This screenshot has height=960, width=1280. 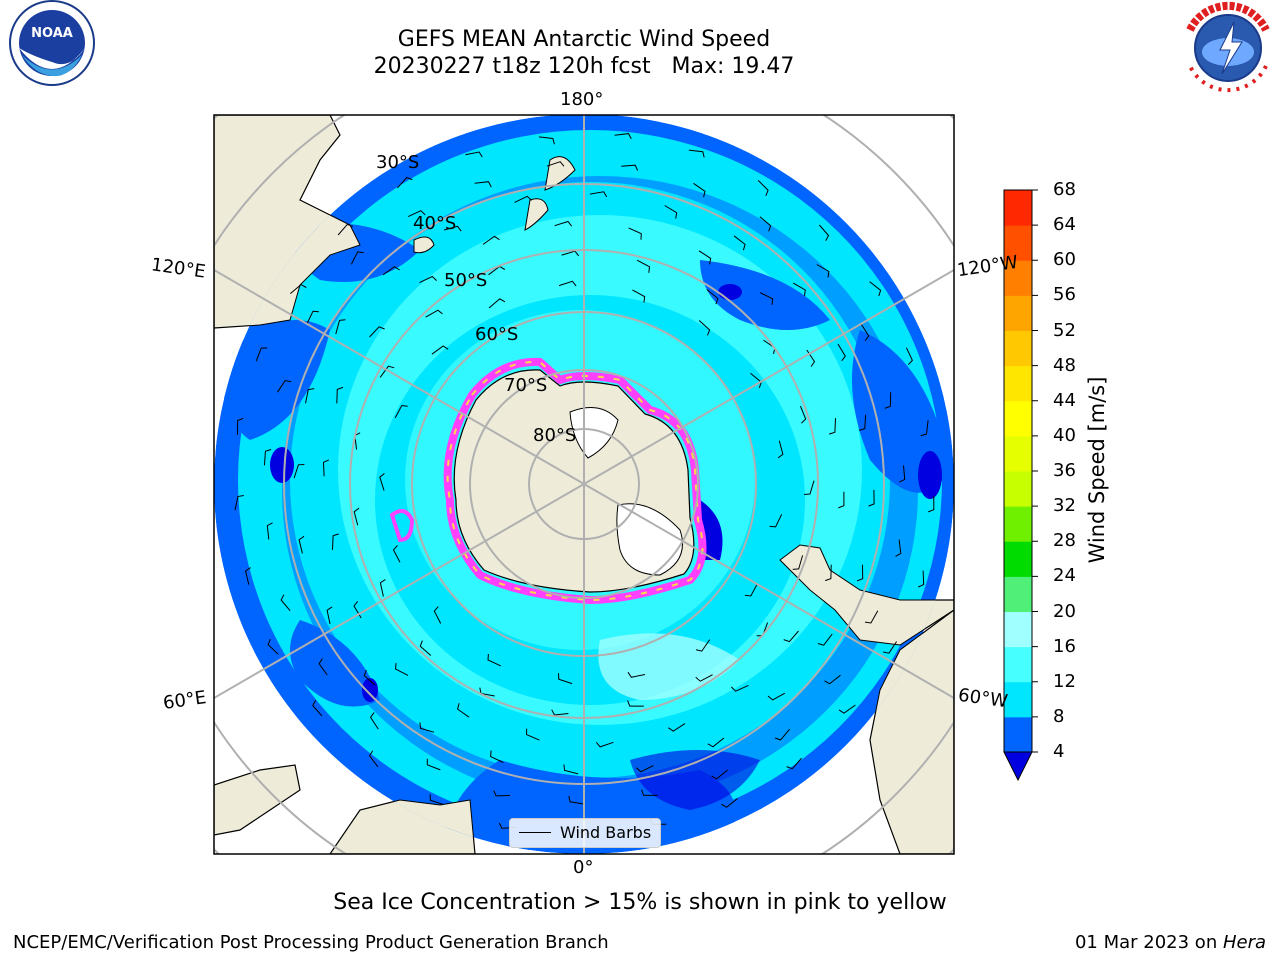 What do you see at coordinates (548, 480) in the screenshot?
I see `sea-ice-ring` at bounding box center [548, 480].